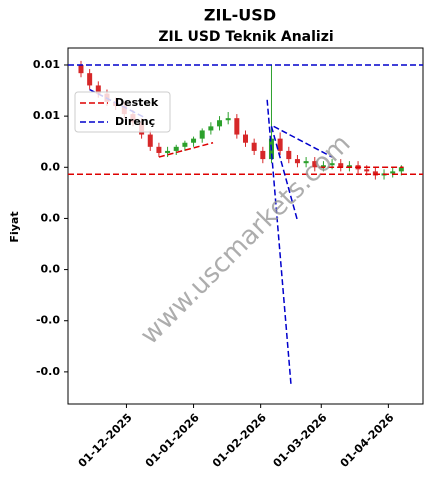 The width and height of the screenshot is (433, 493). I want to click on legend-label: Destek, so click(137, 102).